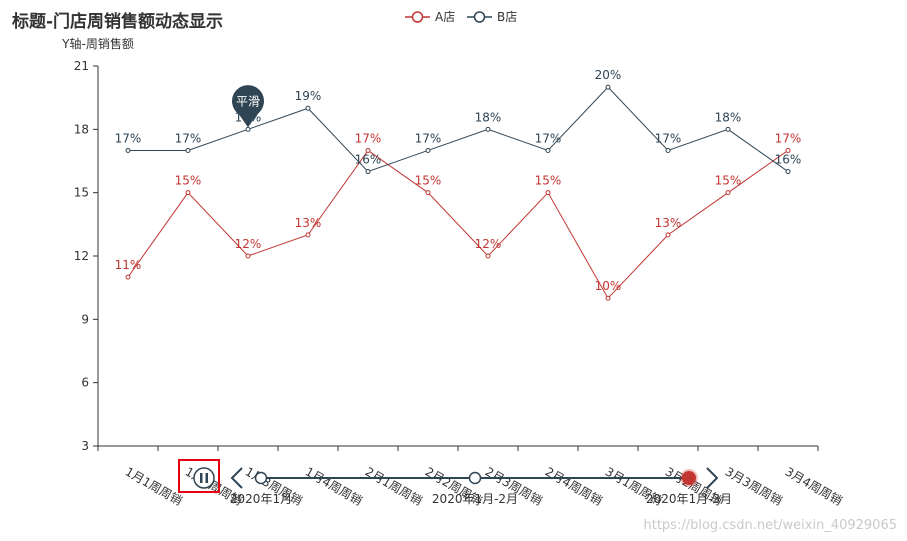  What do you see at coordinates (308, 96) in the screenshot?
I see `data-label: 19%` at bounding box center [308, 96].